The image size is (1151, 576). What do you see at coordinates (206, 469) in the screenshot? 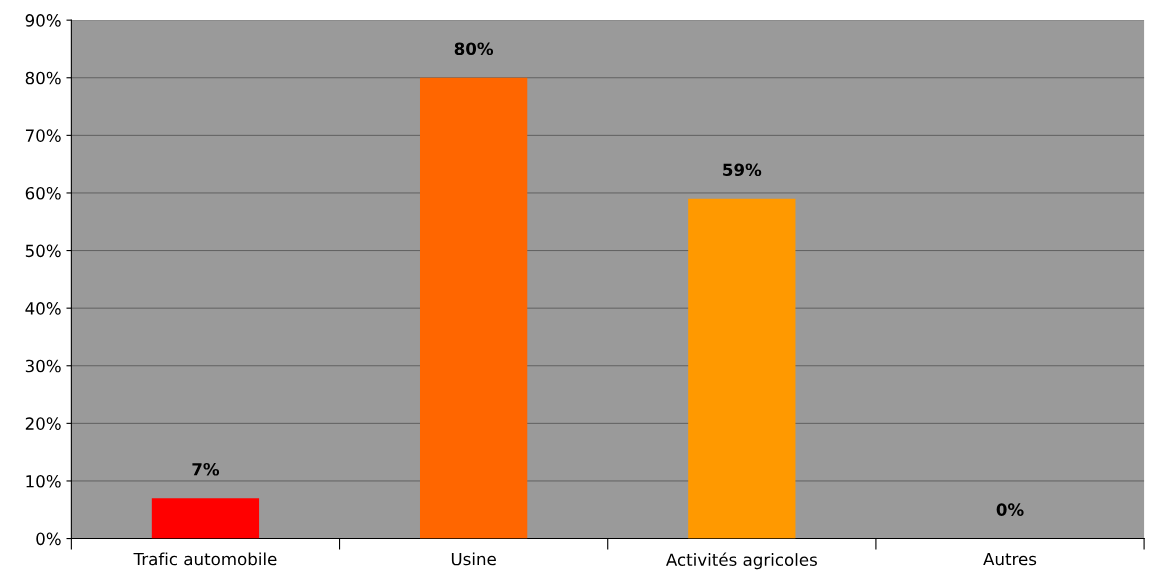
I see `data-label: 7%` at bounding box center [206, 469].